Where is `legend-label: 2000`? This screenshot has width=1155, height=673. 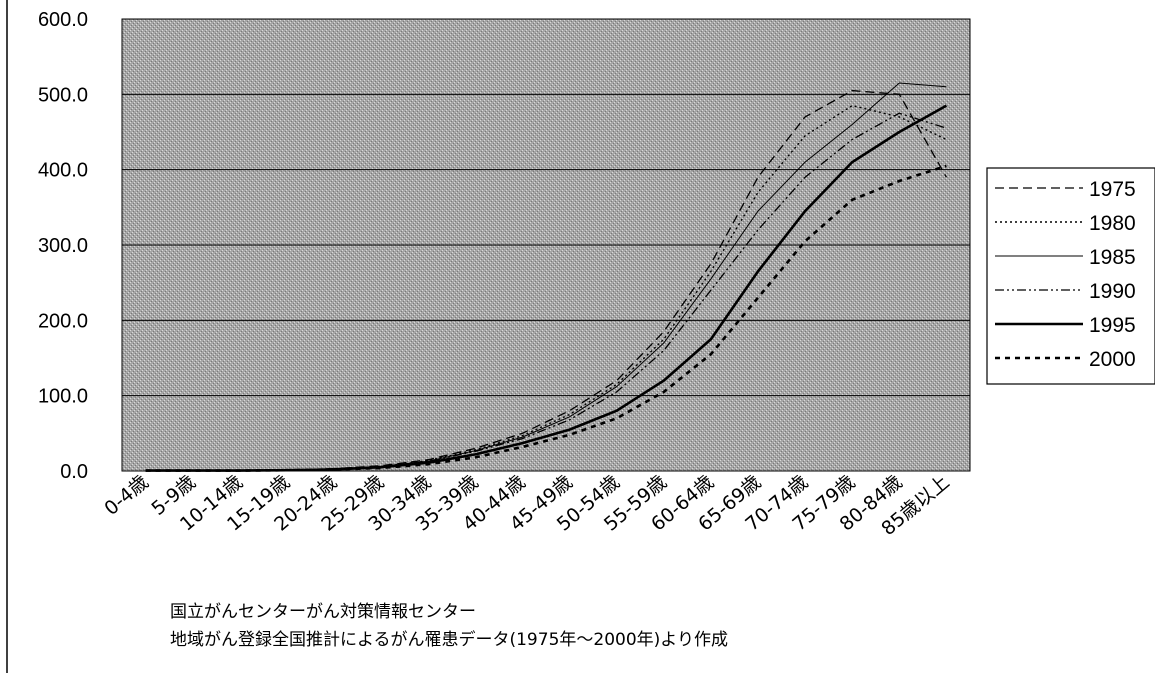 legend-label: 2000 is located at coordinates (1112, 359).